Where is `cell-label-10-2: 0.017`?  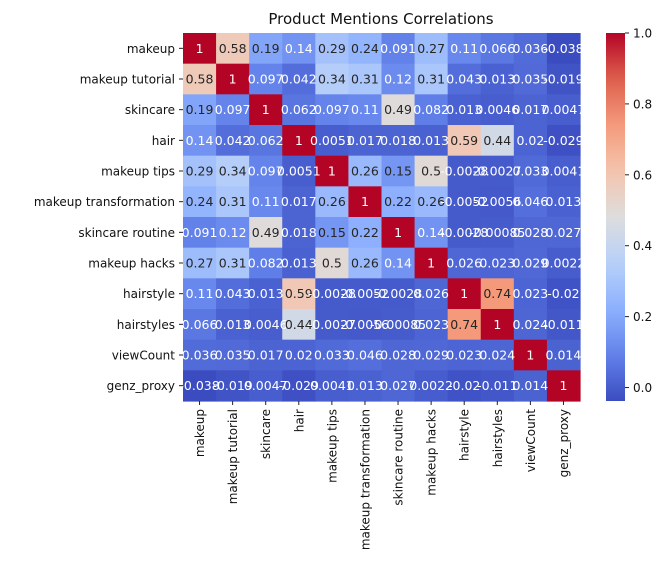 cell-label-10-2: 0.017 is located at coordinates (266, 355).